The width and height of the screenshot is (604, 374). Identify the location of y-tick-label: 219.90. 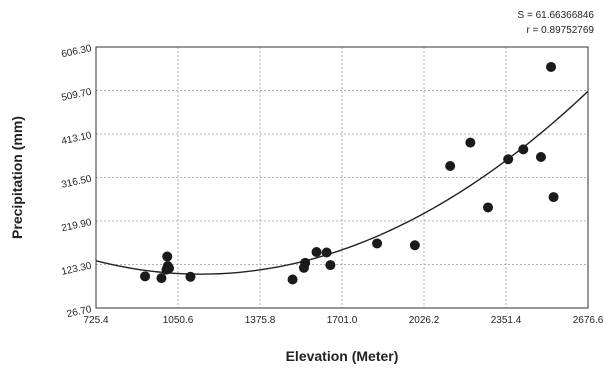
(76, 225).